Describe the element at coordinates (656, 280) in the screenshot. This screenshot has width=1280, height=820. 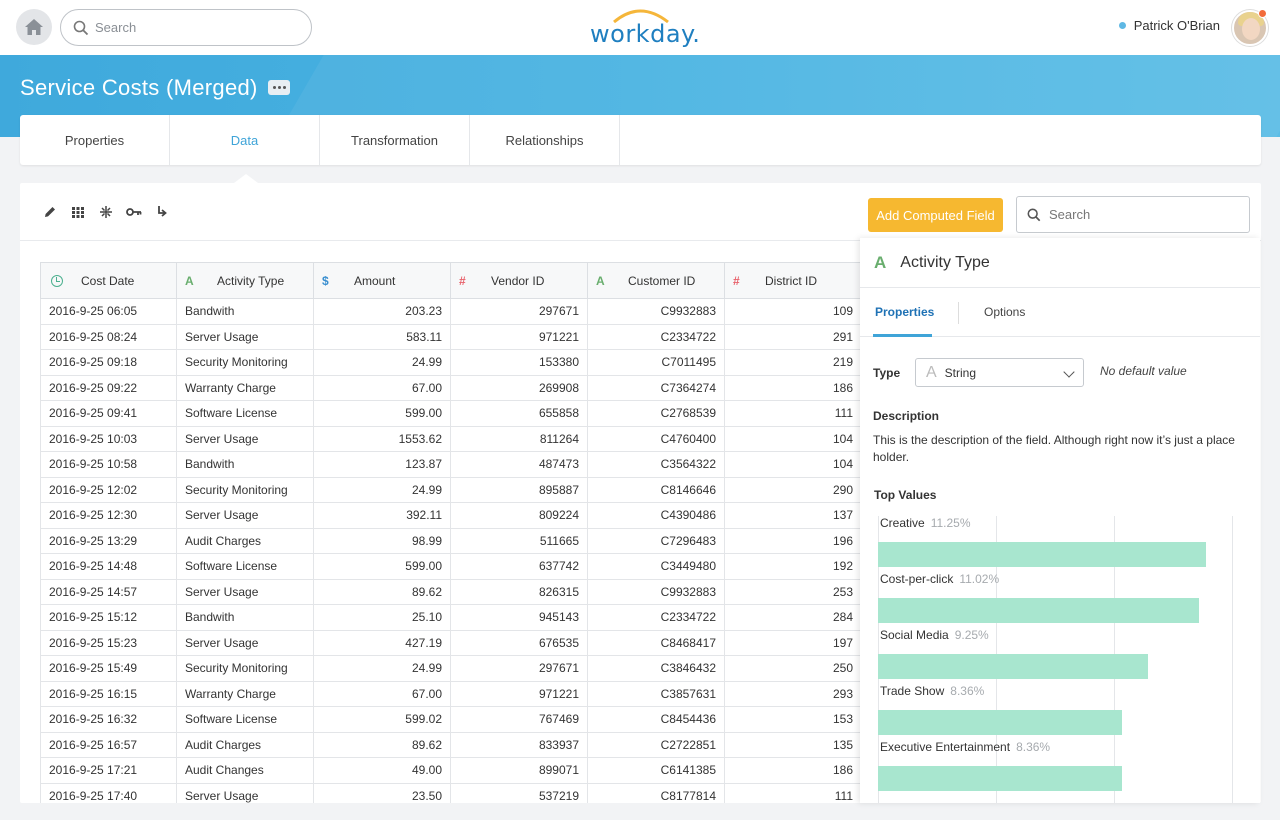
I see `column-header: A Customer ID` at that location.